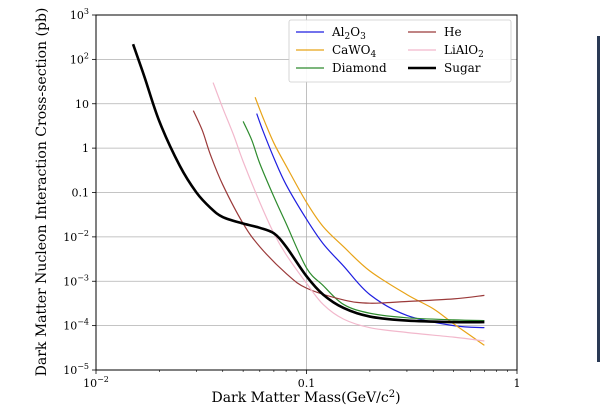  Describe the element at coordinates (400, 51) in the screenshot. I see `legend-box` at that location.